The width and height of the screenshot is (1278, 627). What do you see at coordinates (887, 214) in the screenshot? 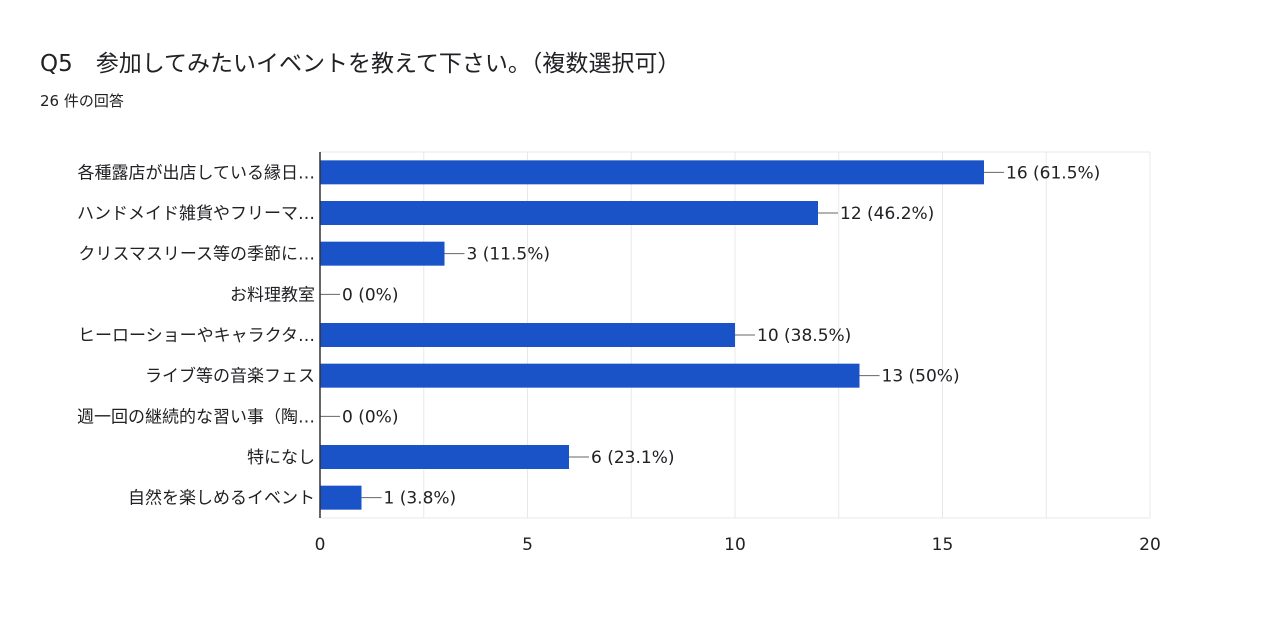
I see `data-label: 12 (46.2%)` at bounding box center [887, 214].